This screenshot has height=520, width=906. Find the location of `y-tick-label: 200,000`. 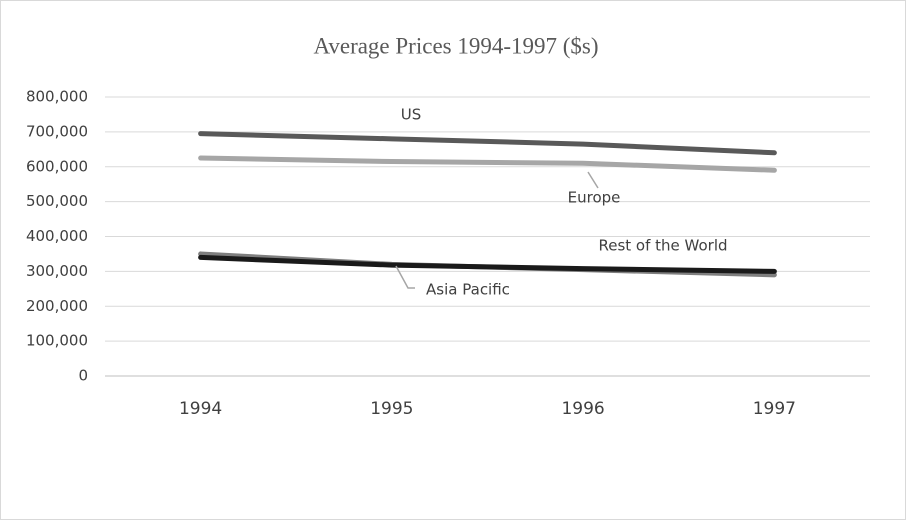

y-tick-label: 200,000 is located at coordinates (57, 306).